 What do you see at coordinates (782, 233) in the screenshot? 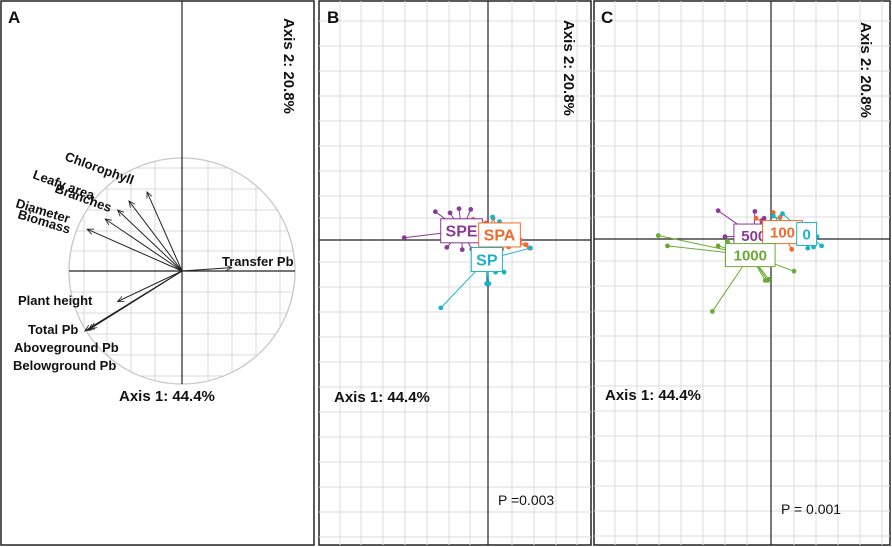
I see `group-label-100: 100` at bounding box center [782, 233].